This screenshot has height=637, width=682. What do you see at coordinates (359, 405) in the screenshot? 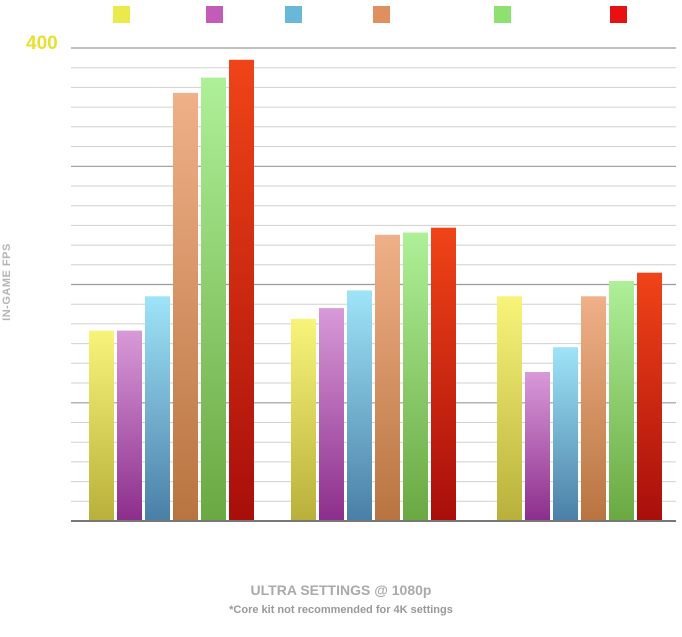
I see `bar-group2-series3` at bounding box center [359, 405].